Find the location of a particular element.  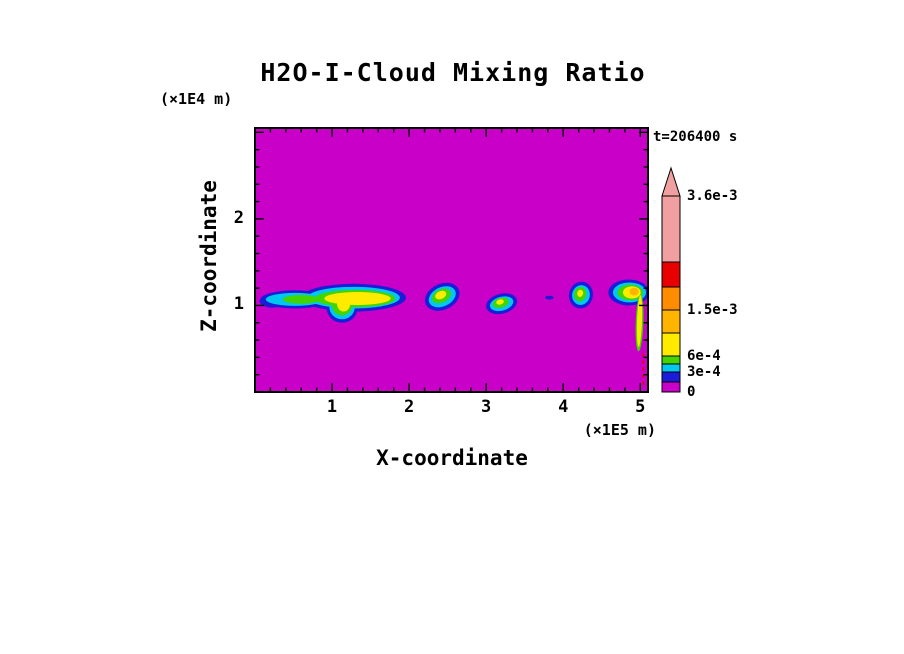

z-axis-unit: (×1E4 m) is located at coordinates (196, 99).